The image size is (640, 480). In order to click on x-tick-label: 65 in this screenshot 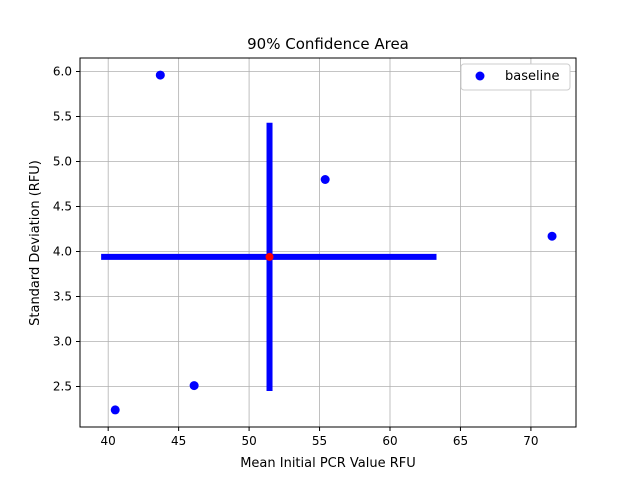, I will do `click(460, 441)`.